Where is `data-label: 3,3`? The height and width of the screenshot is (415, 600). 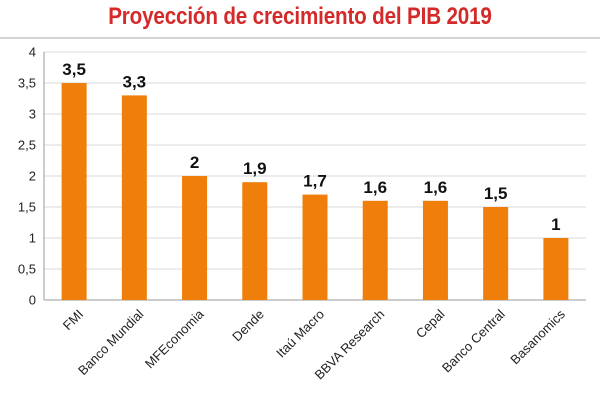
data-label: 3,3 is located at coordinates (135, 81).